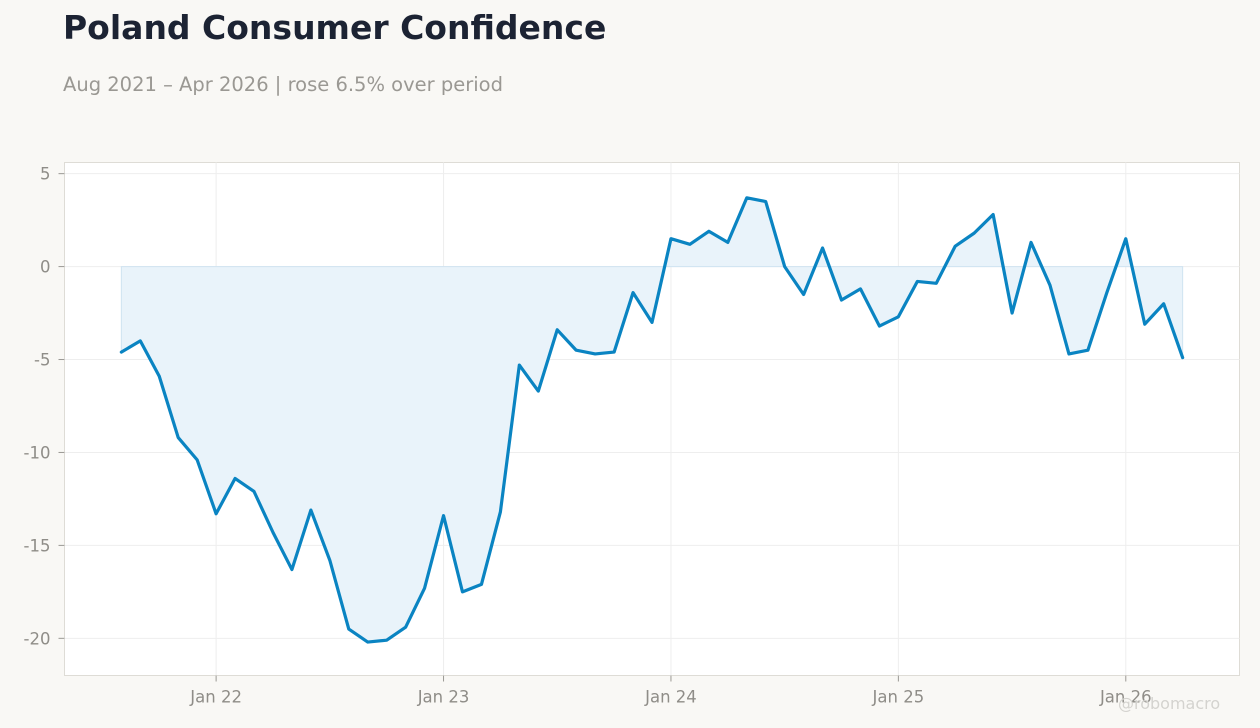  I want to click on y-axis: 5 0 -5 -10 -15 -20, so click(44, 406).